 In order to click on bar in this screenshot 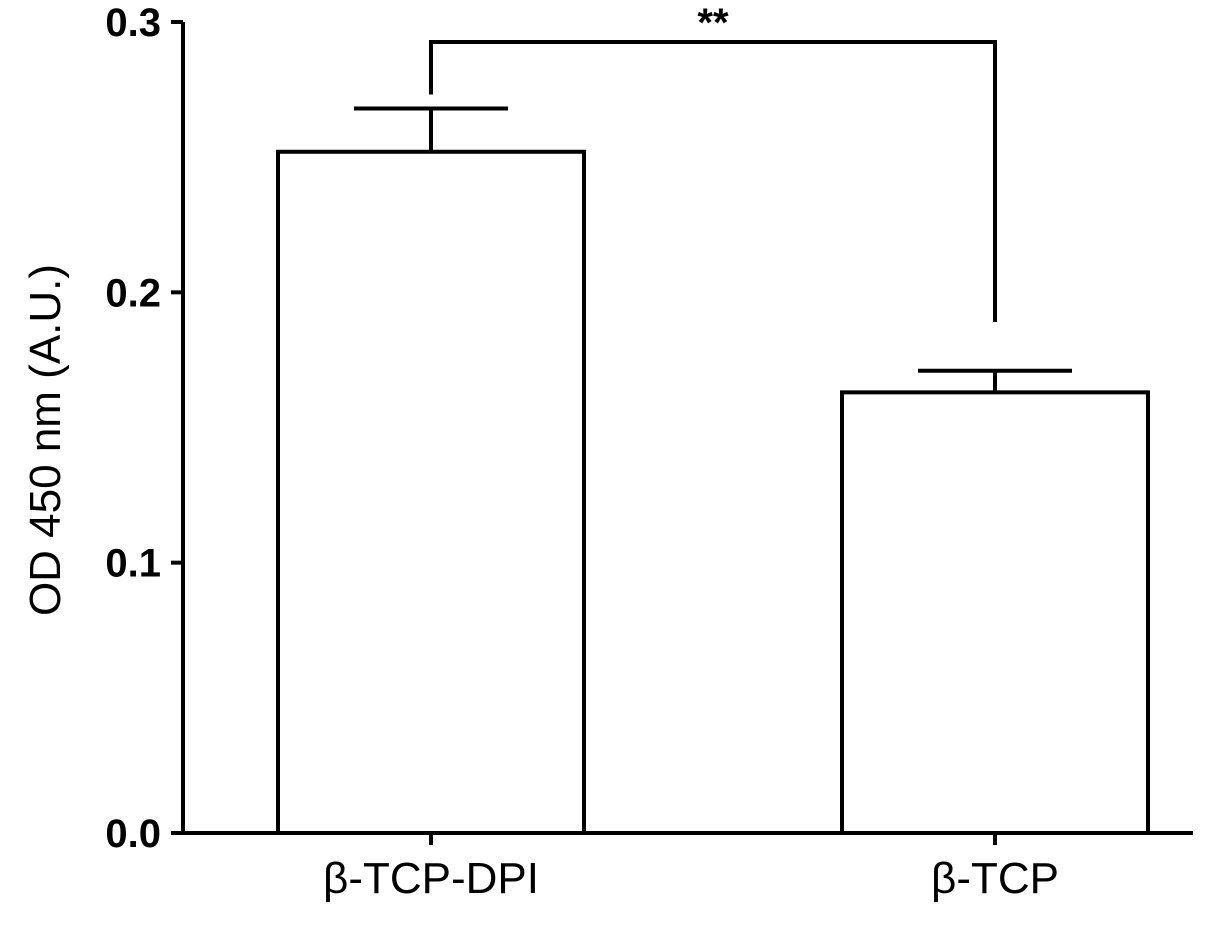, I will do `click(995, 612)`.